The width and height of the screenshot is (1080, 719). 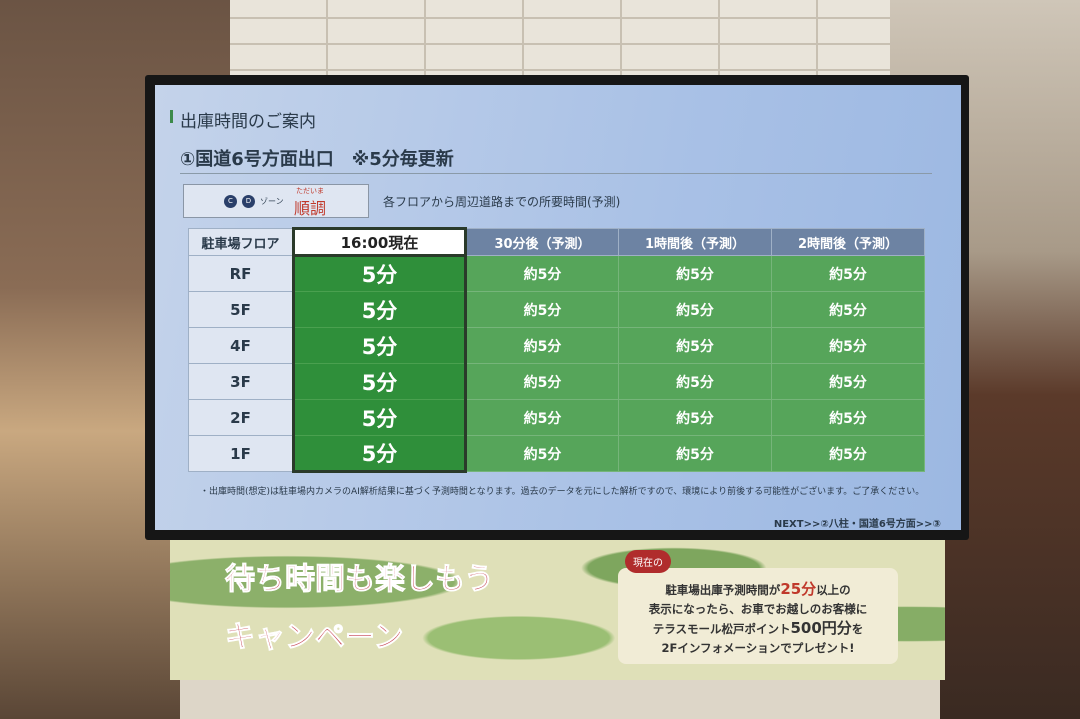 I want to click on table-row: 5F 5分 約5分 約5分 約5分, so click(x=556, y=309).